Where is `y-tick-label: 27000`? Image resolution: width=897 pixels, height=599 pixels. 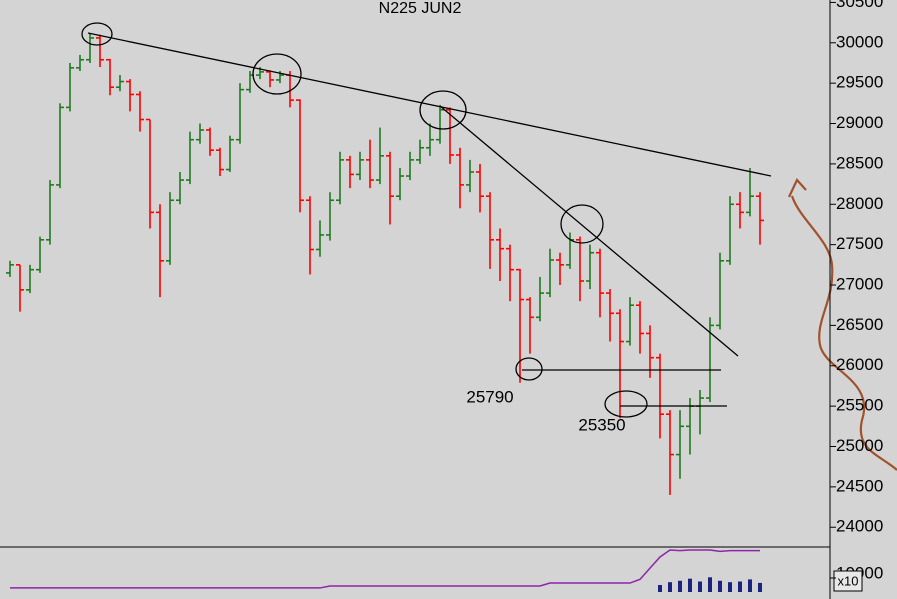 y-tick-label: 27000 is located at coordinates (859, 283).